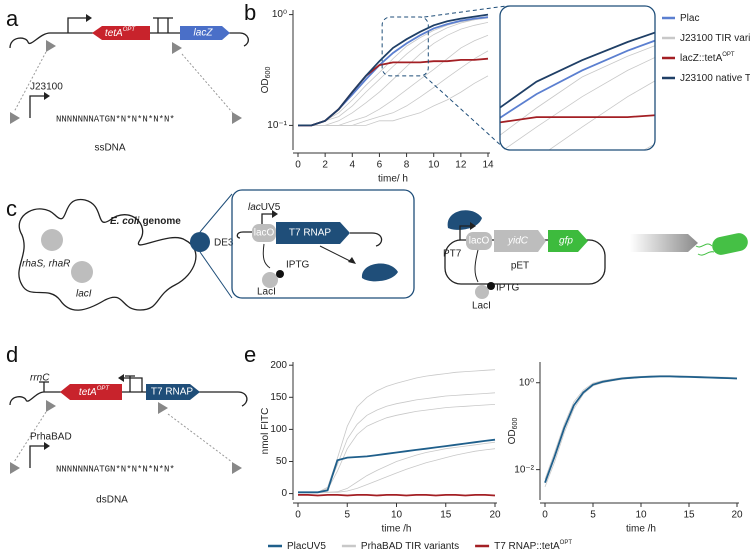 The image size is (750, 555). I want to click on plot: 0 5 10 15 20 10⁻² 10⁰ time /h OD600, so click(625, 448).